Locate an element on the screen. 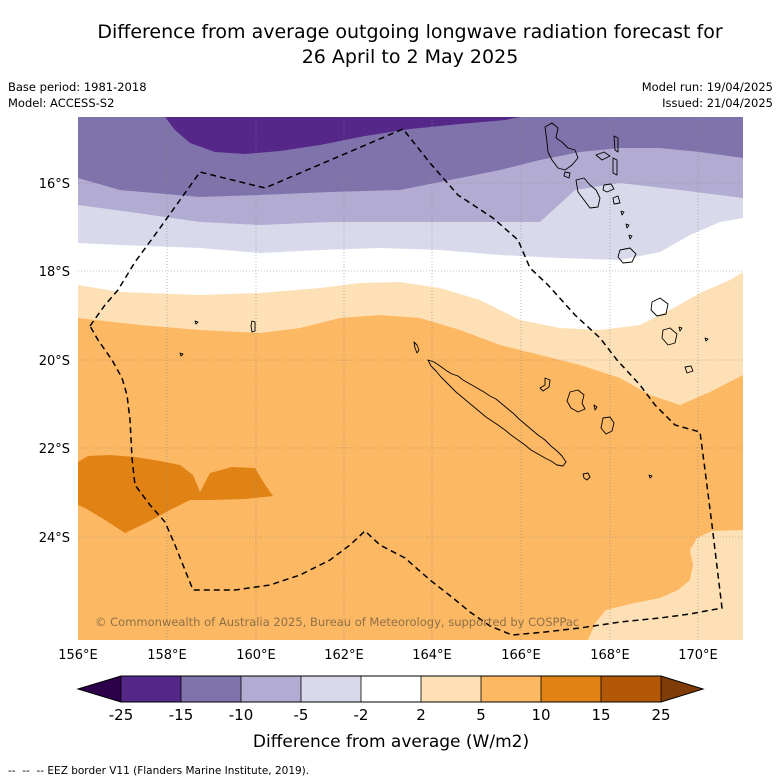  coastline-maewo is located at coordinates (616, 144).